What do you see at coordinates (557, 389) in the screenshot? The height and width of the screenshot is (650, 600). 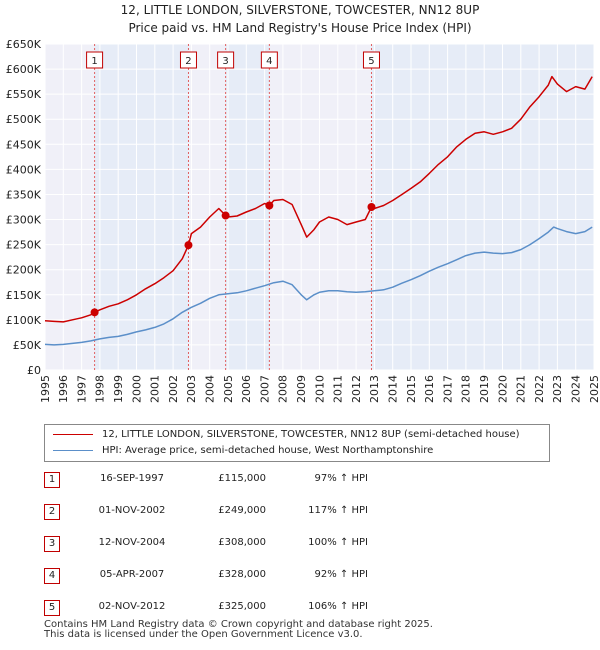 I see `x-tick-label: 2023` at bounding box center [557, 389].